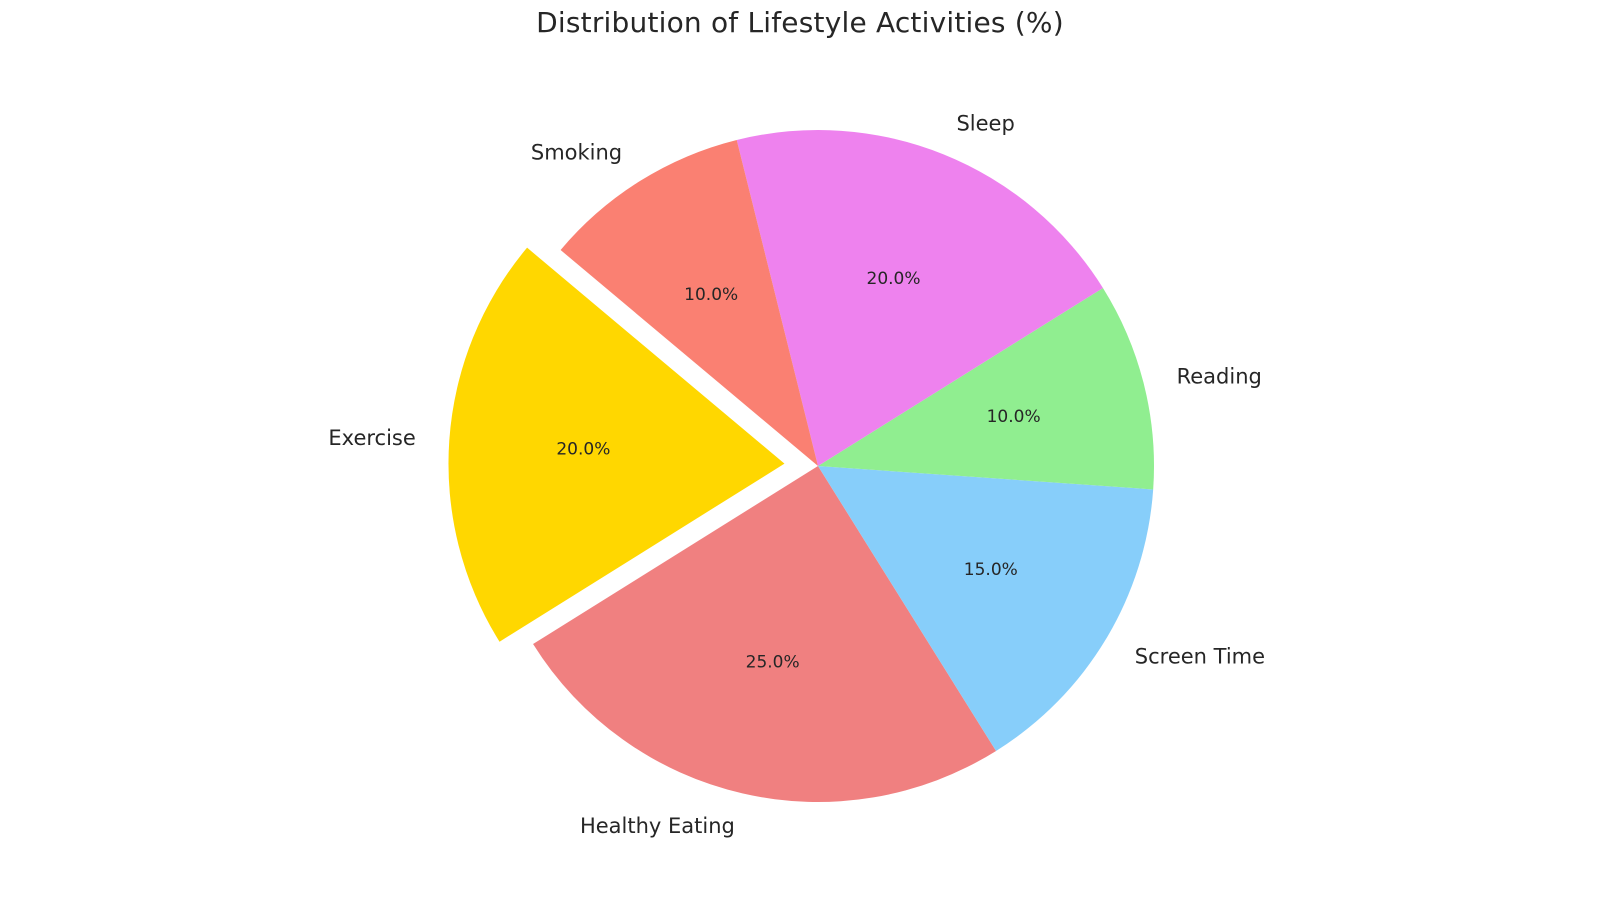  I want to click on pct-label-smoking: 10.0%, so click(711, 295).